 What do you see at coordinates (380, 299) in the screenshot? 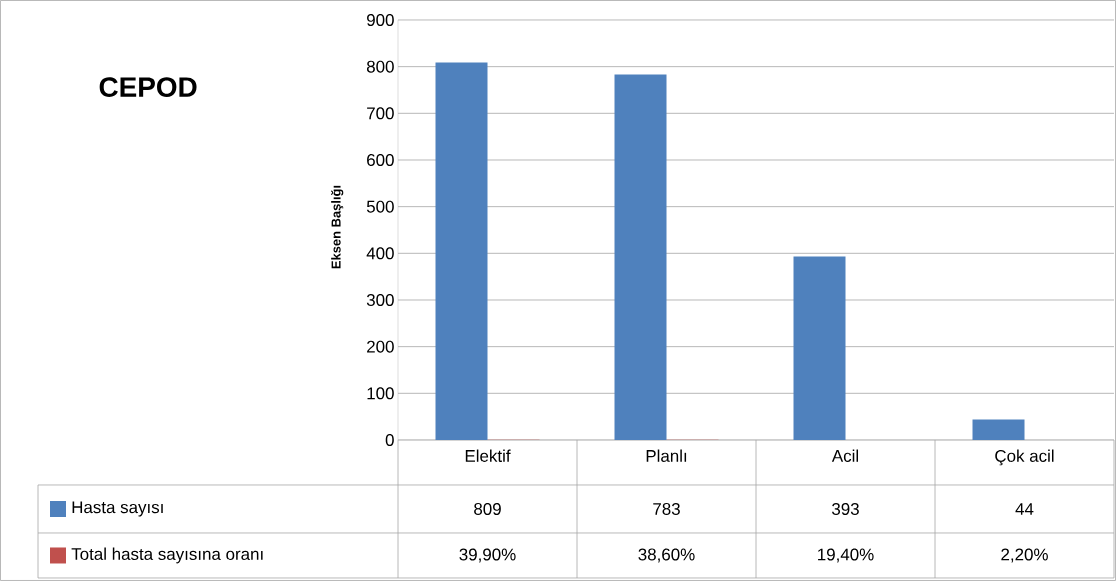
I see `y-tick-label: 300` at bounding box center [380, 299].